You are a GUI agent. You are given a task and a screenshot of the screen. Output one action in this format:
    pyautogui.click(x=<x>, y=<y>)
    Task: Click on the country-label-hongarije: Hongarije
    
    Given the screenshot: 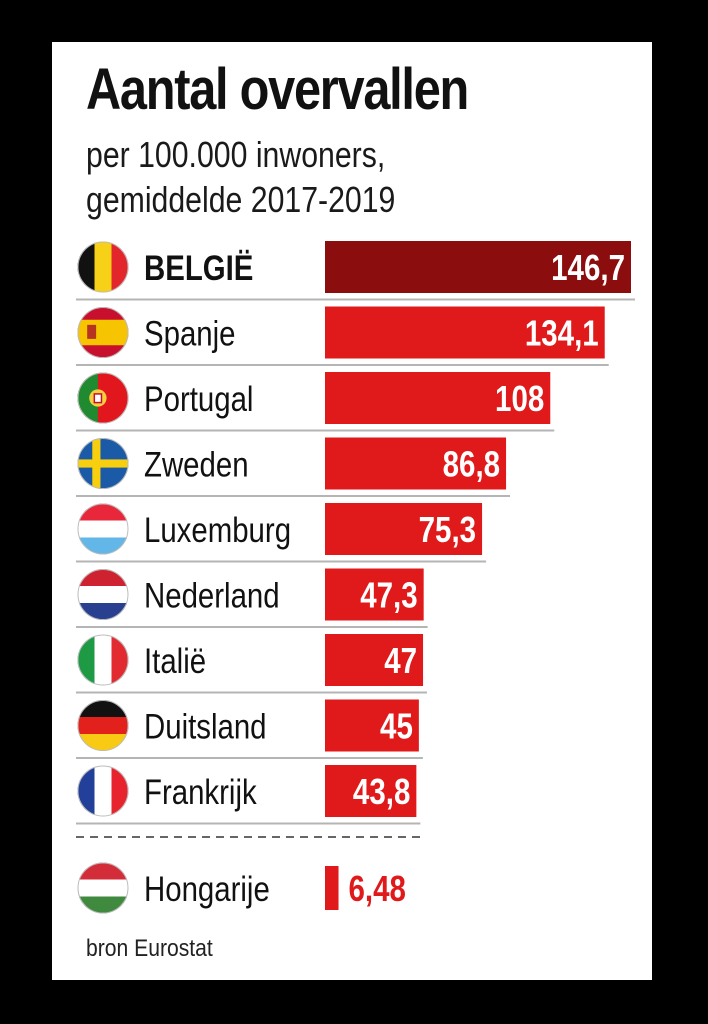 What is the action you would take?
    pyautogui.click(x=207, y=889)
    